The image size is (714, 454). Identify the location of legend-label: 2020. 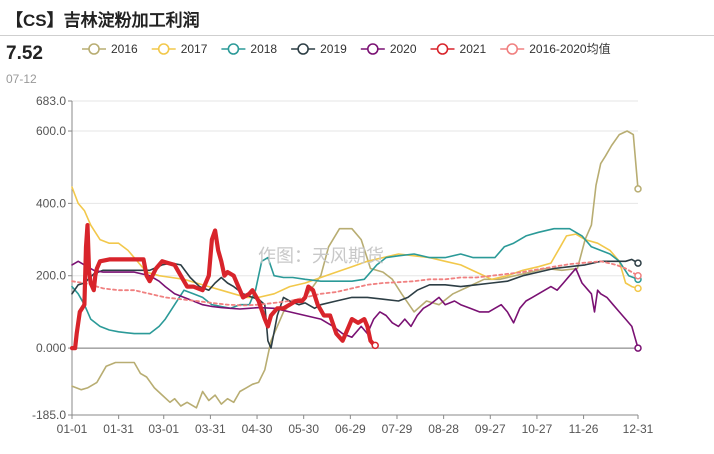
(403, 49).